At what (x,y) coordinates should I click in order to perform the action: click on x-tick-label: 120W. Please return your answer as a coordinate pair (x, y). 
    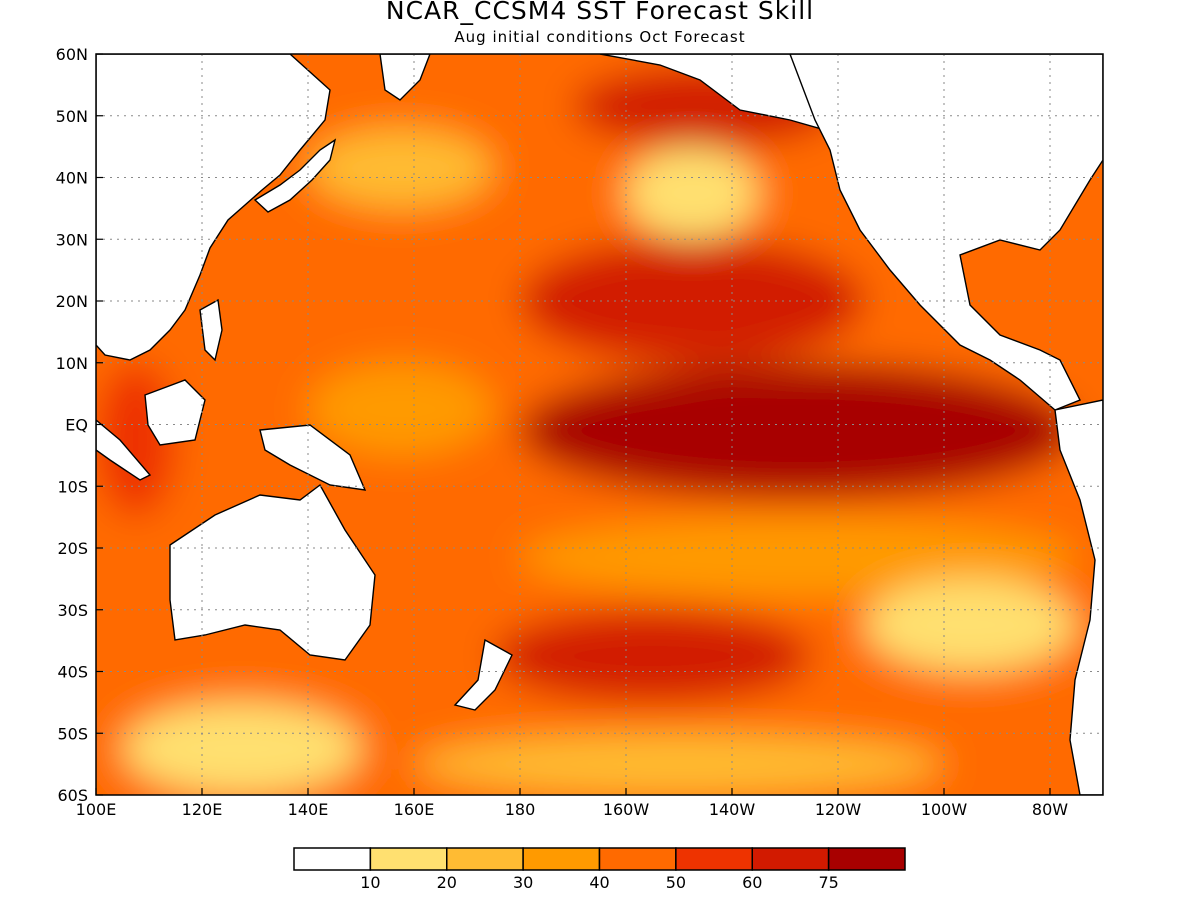
    Looking at the image, I should click on (838, 809).